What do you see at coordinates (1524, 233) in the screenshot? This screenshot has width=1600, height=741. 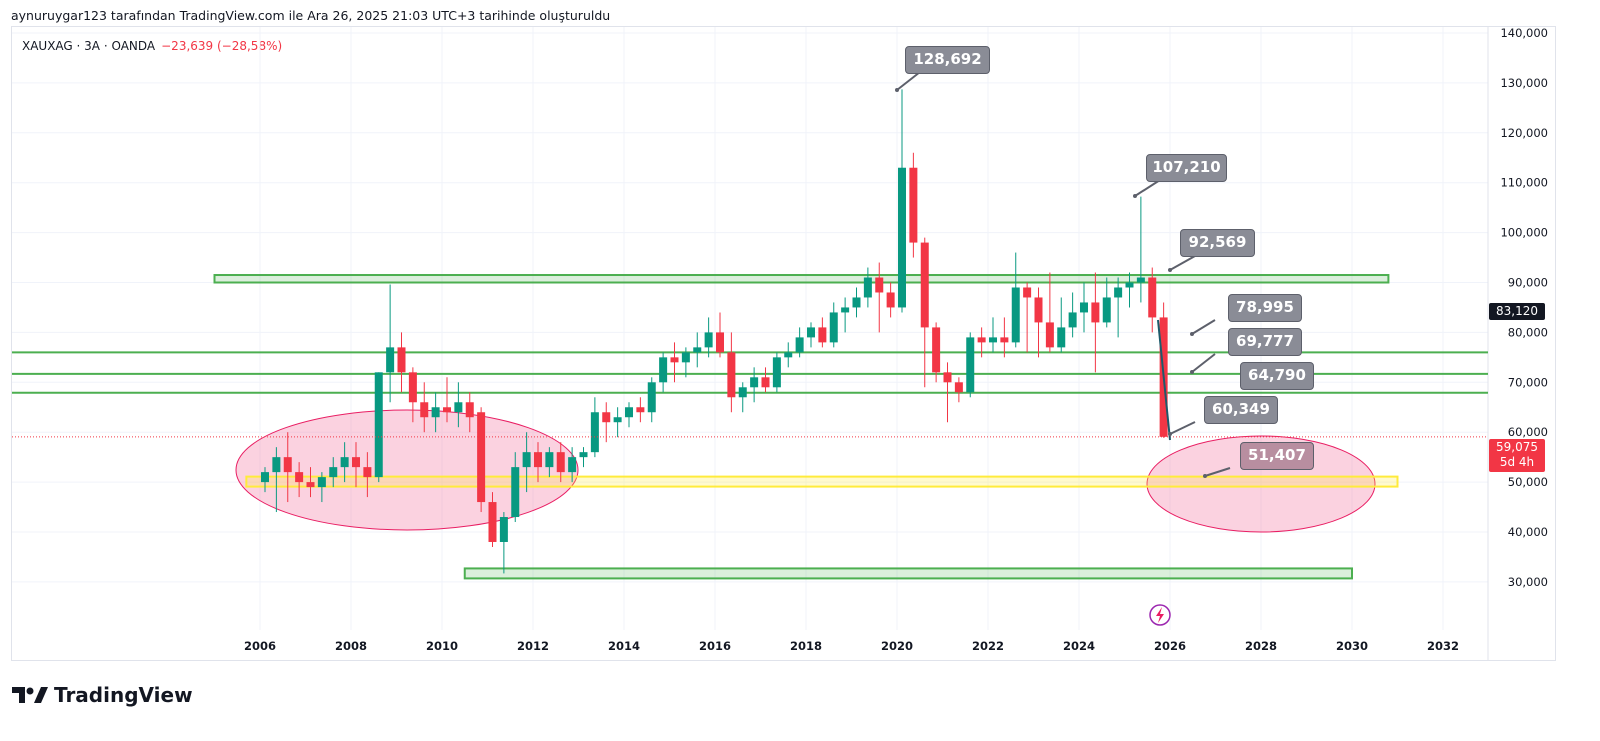 I see `y-tick-label: 100,000` at bounding box center [1524, 233].